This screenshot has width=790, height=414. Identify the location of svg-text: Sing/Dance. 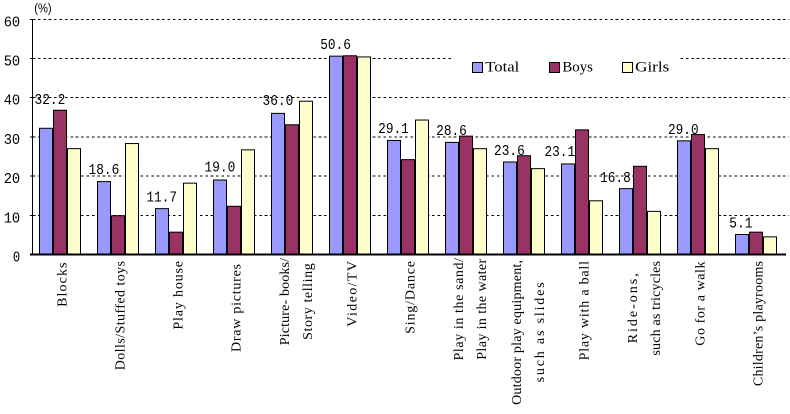
(410, 297).